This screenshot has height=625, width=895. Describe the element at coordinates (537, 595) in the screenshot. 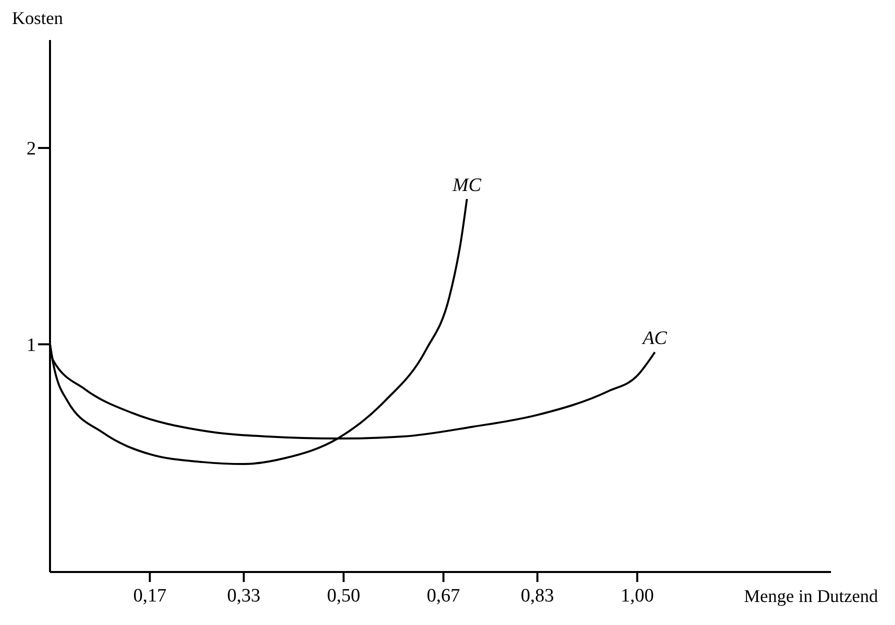

I see `x-tick-label: 0,83` at that location.